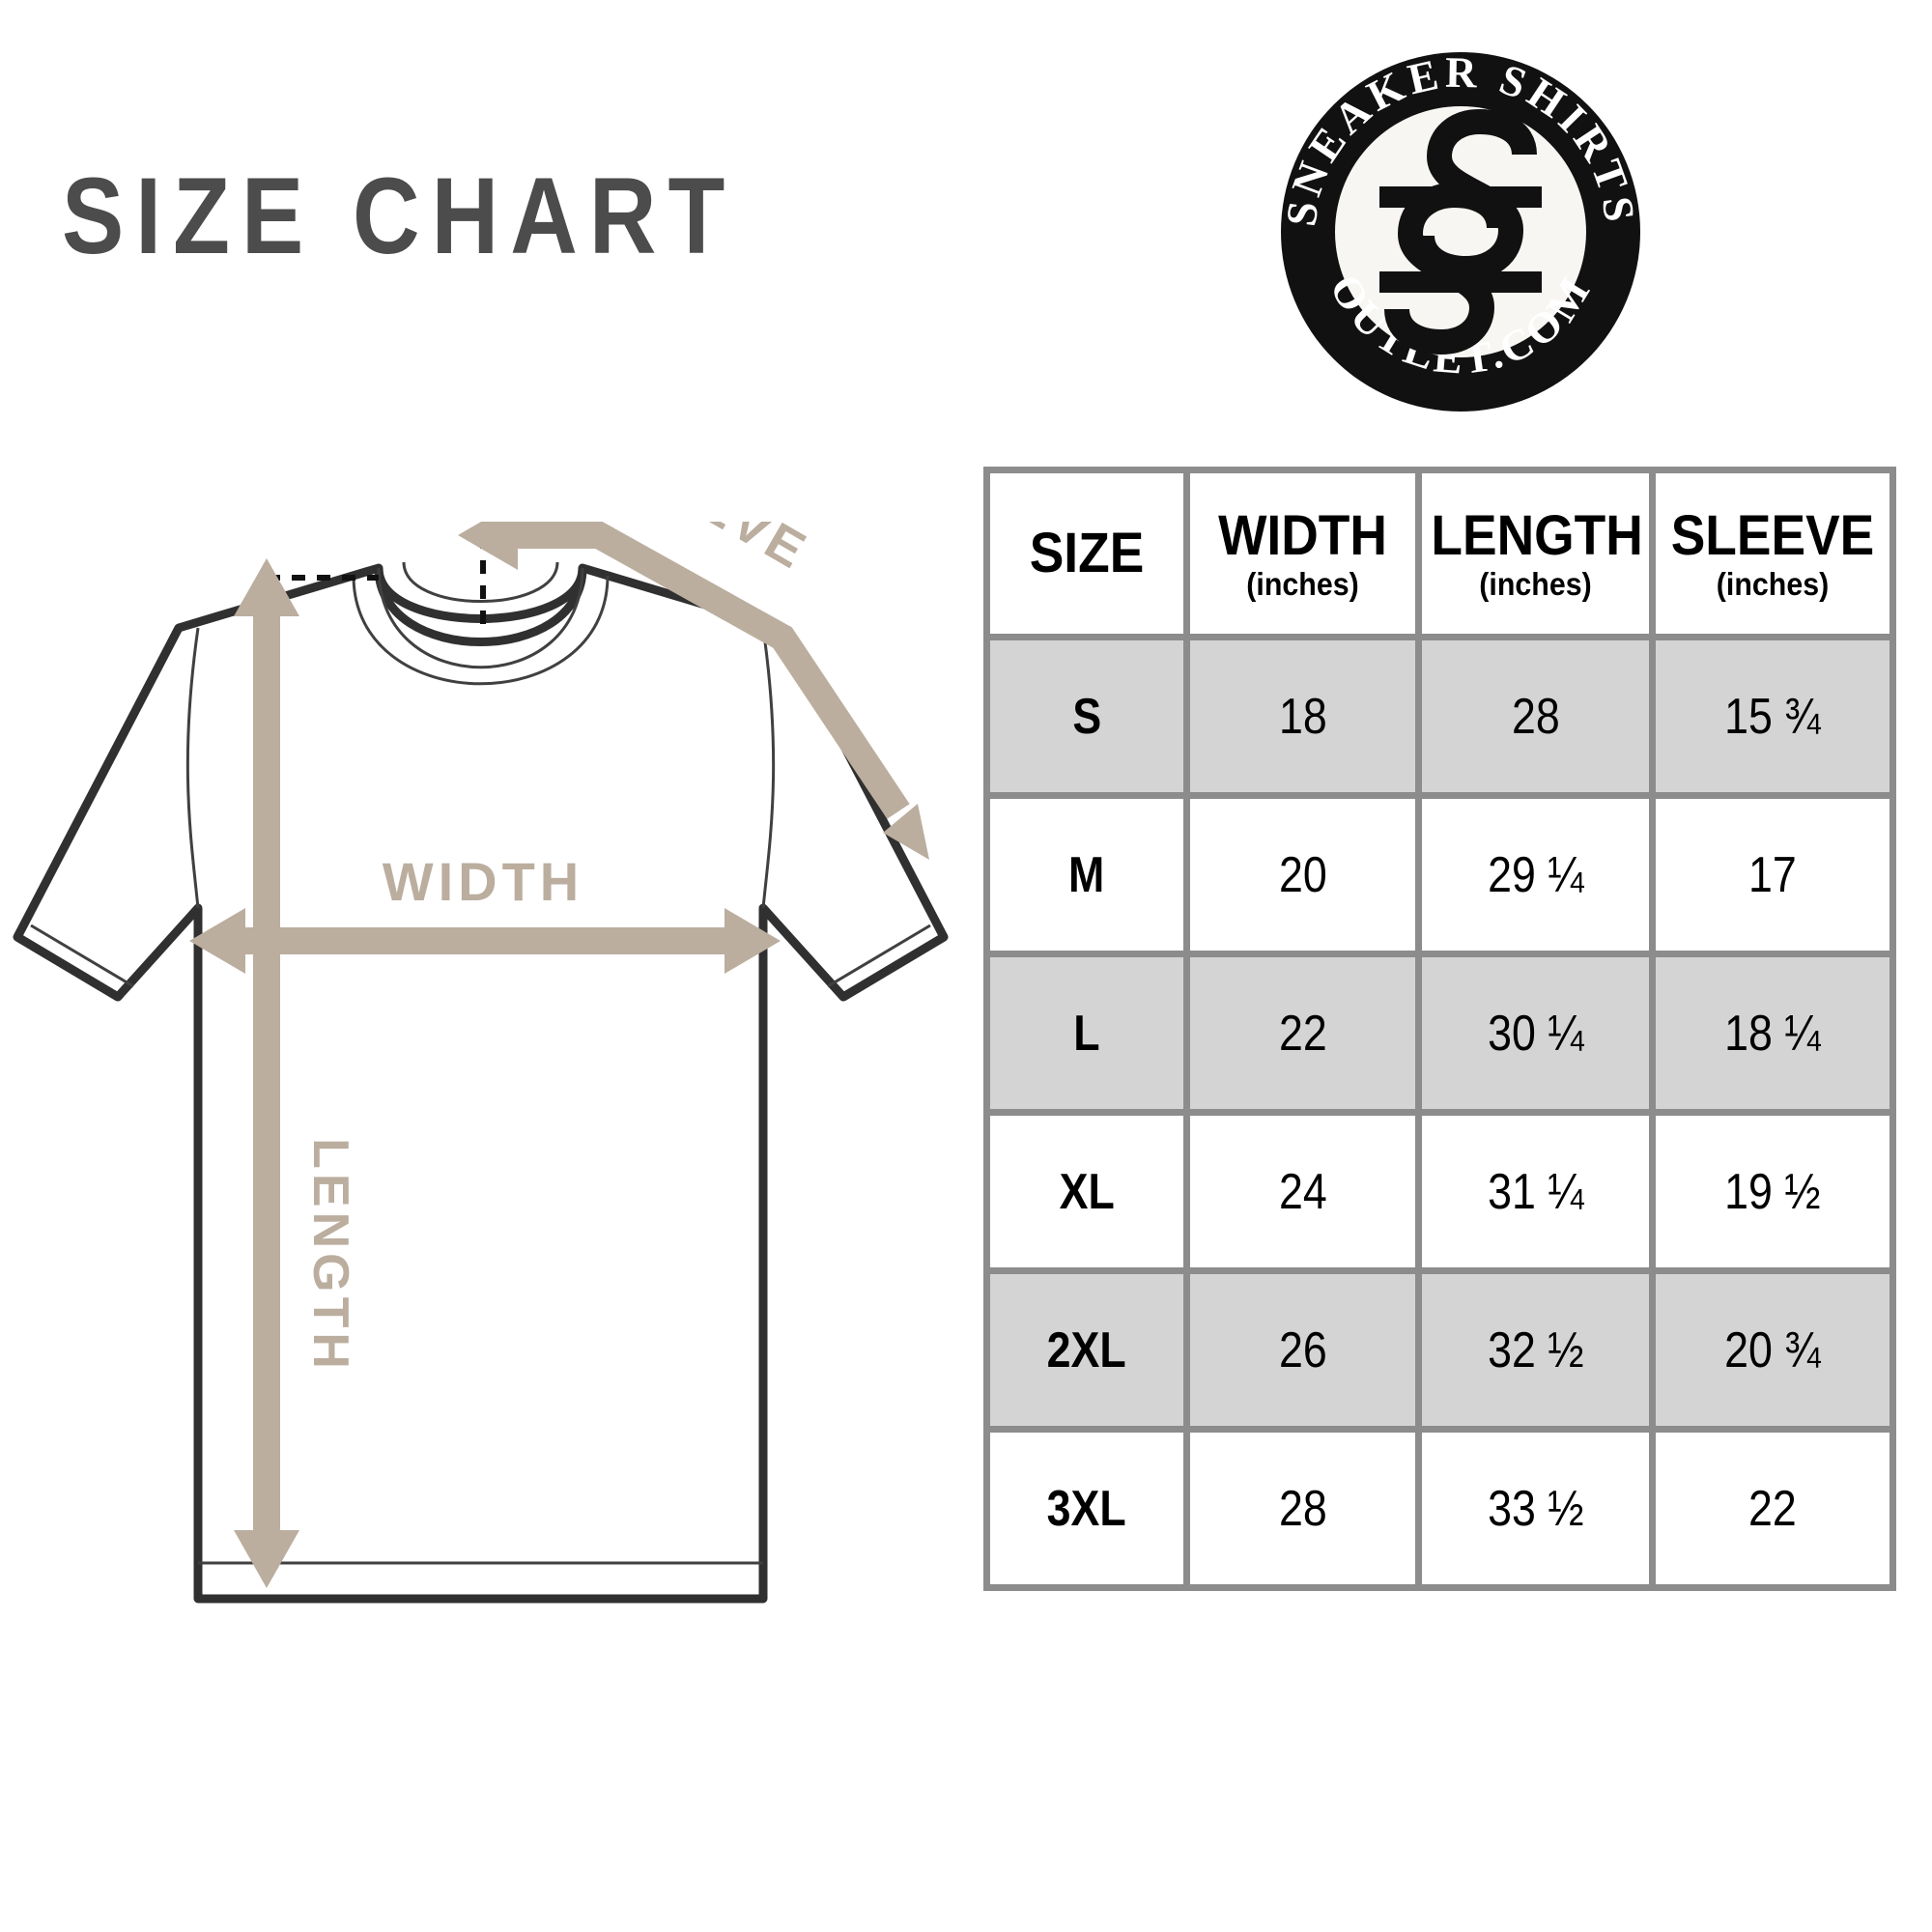 Image resolution: width=1932 pixels, height=1932 pixels. What do you see at coordinates (485, 941) in the screenshot?
I see `width-arrow` at bounding box center [485, 941].